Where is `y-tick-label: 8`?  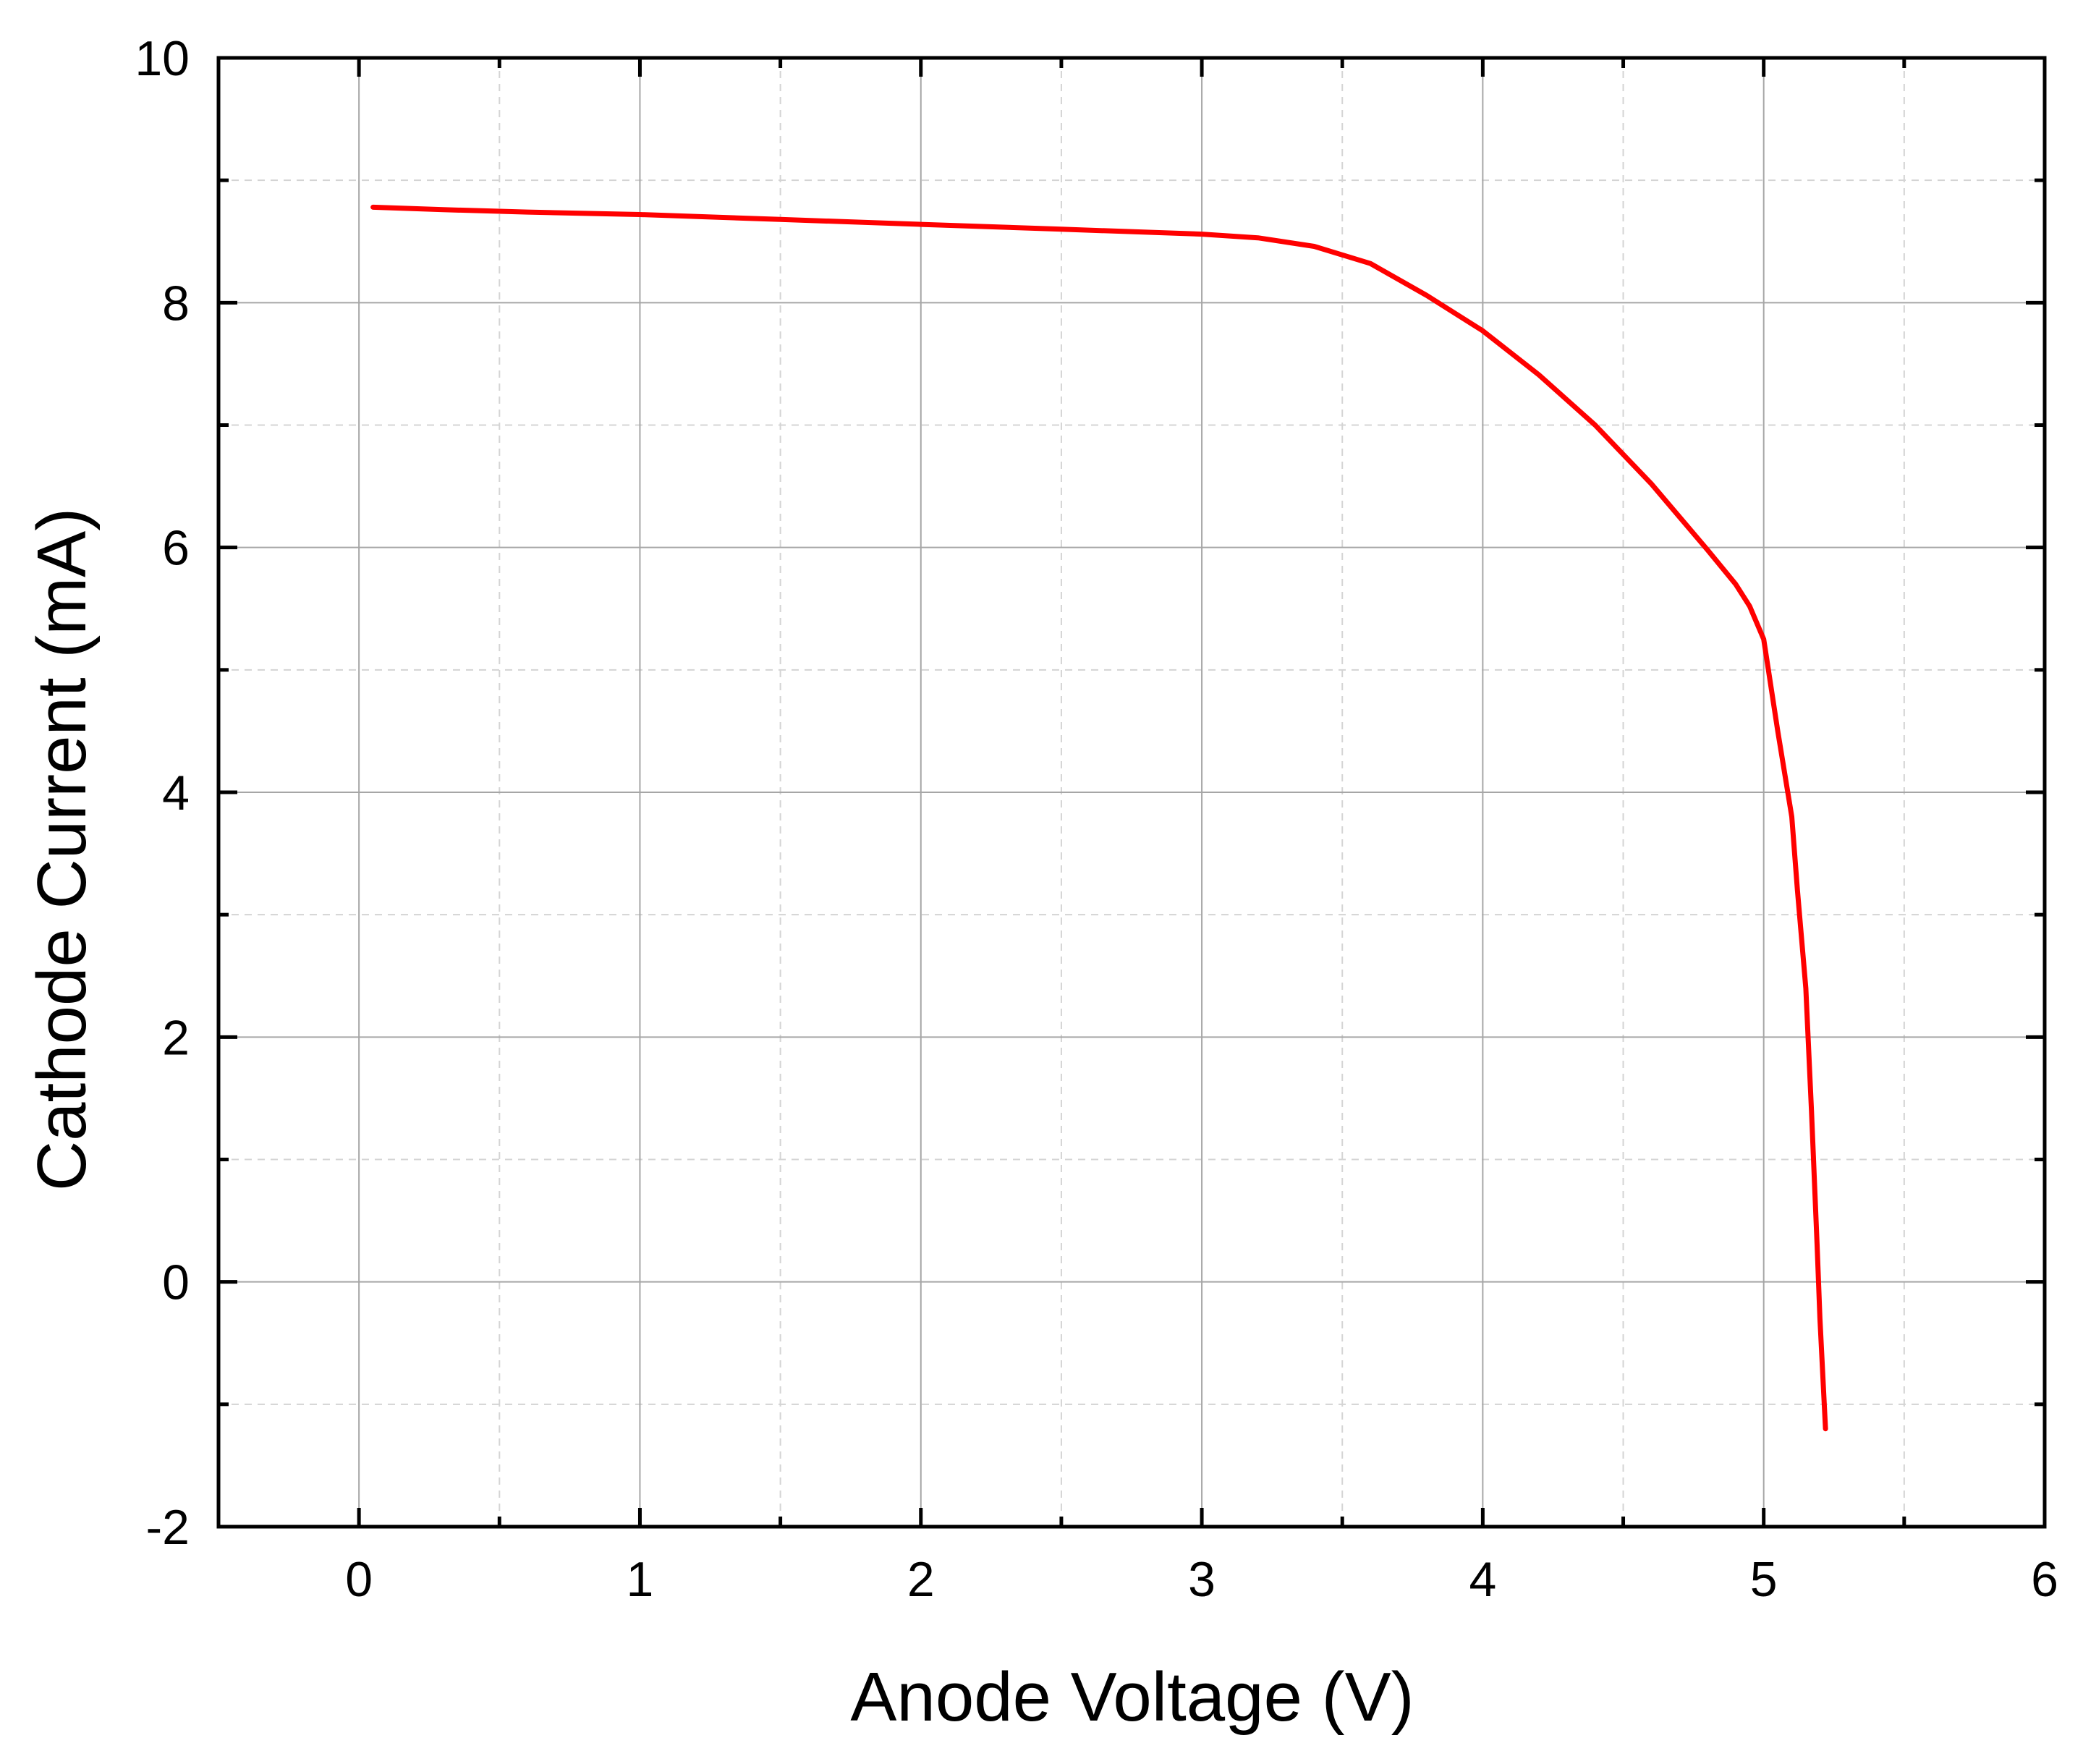 y-tick-label: 8 is located at coordinates (176, 303).